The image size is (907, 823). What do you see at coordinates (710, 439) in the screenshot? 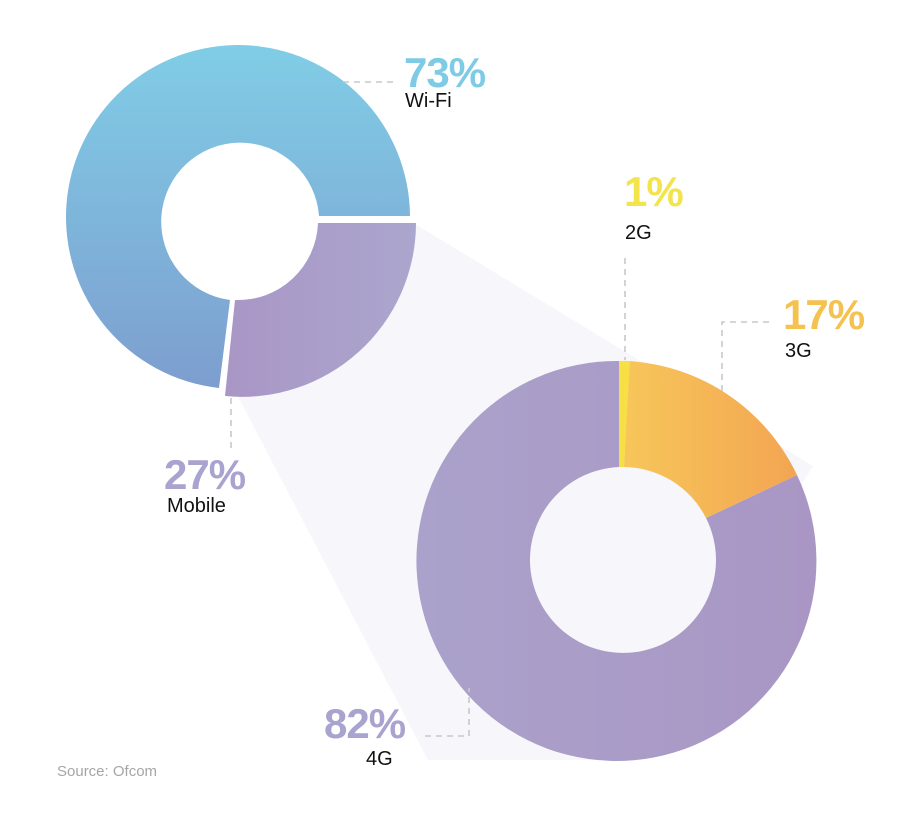
I see `slice-3g` at bounding box center [710, 439].